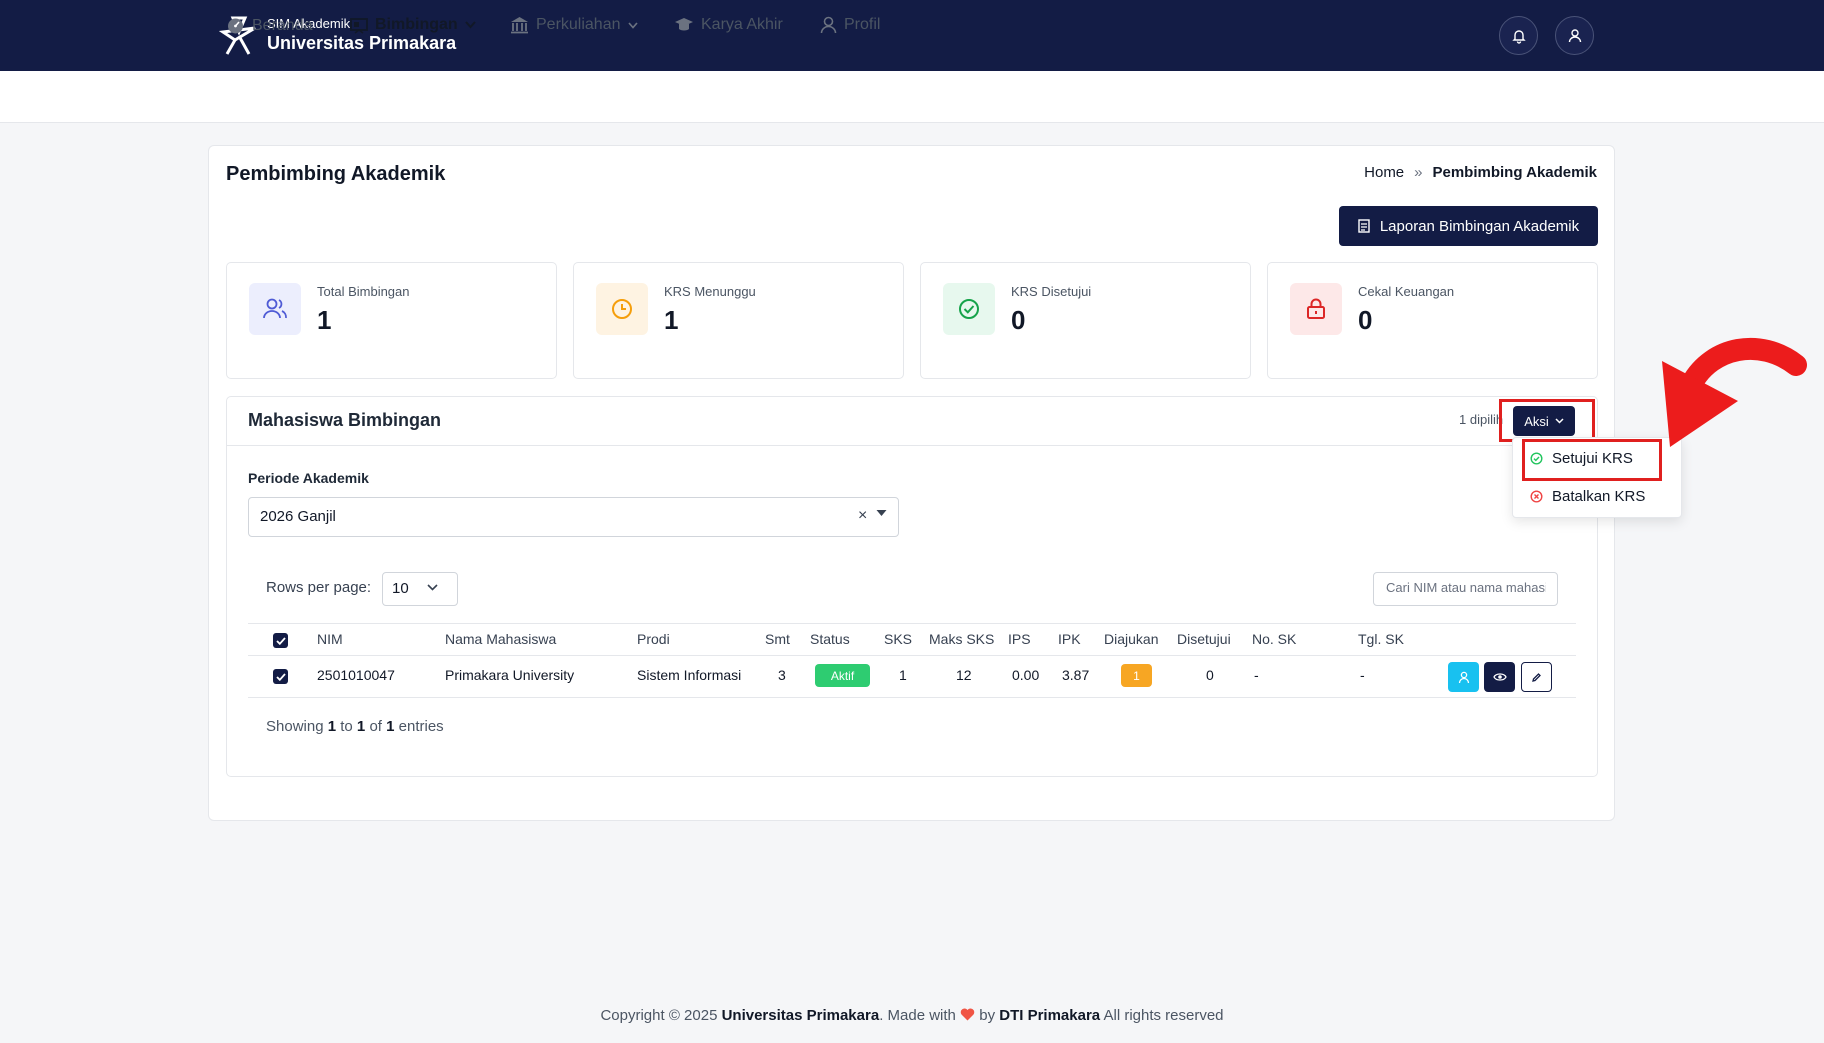 The image size is (1824, 1043). What do you see at coordinates (1210, 675) in the screenshot?
I see `cell-disetujui: 0` at bounding box center [1210, 675].